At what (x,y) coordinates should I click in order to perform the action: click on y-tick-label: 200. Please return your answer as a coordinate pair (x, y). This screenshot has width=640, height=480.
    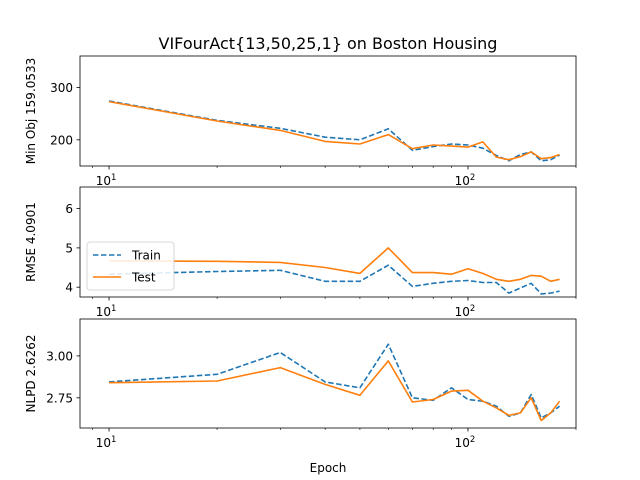
    Looking at the image, I should click on (61, 140).